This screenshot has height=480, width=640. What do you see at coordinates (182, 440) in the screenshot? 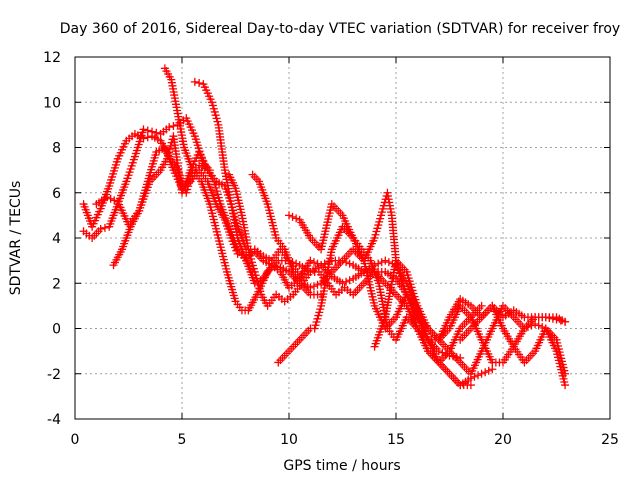
I see `x-tick-label: 5` at bounding box center [182, 440].